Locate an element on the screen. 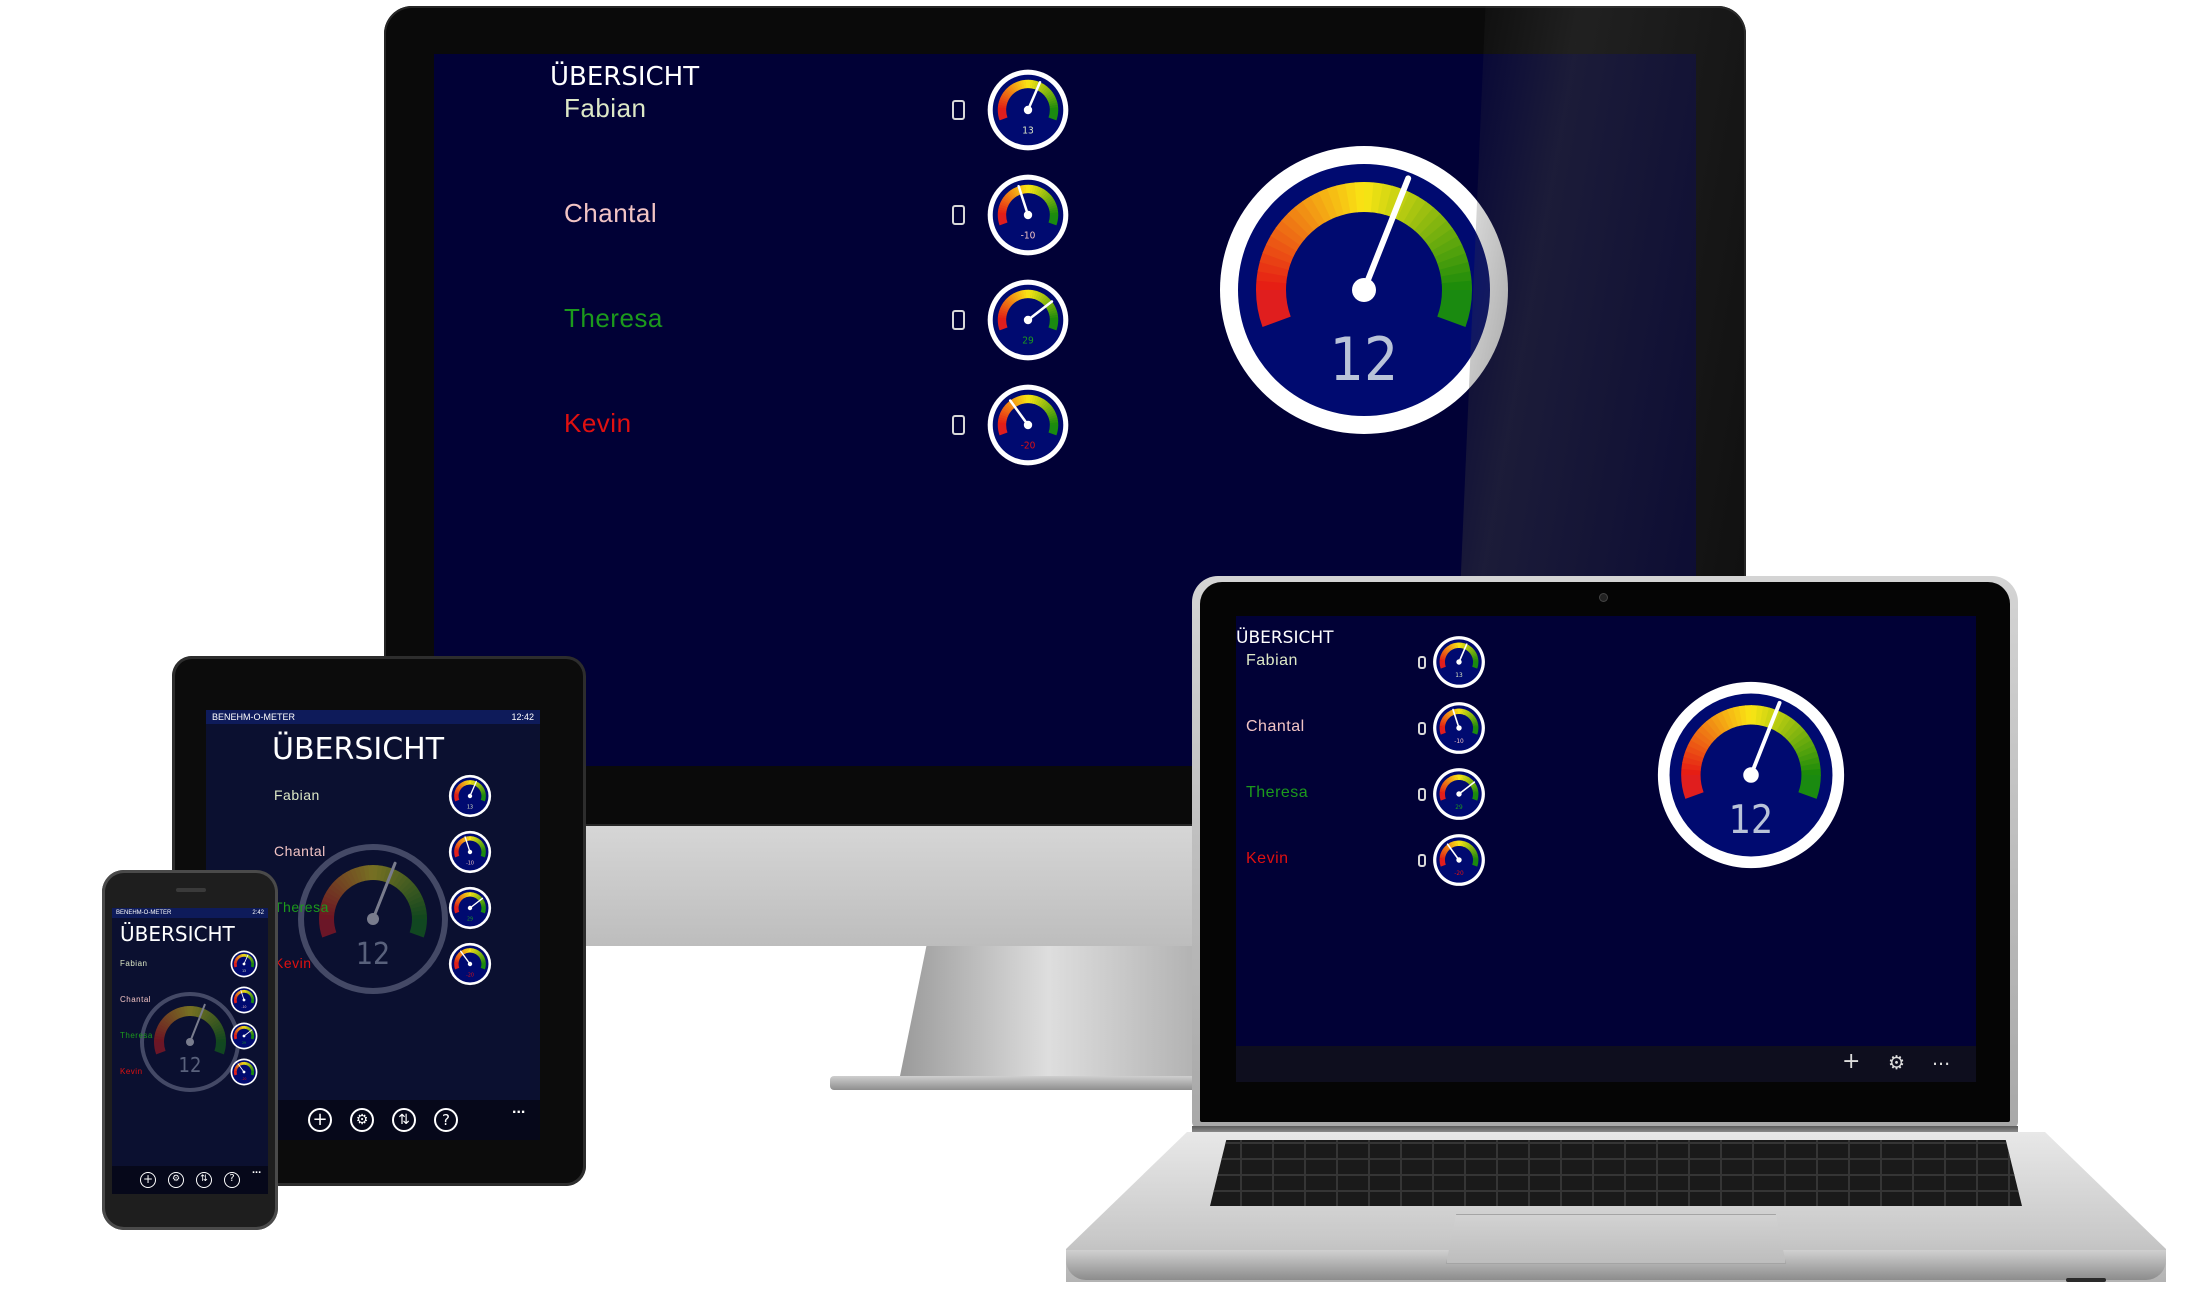 This screenshot has height=1314, width=2200. gauge-needle is located at coordinates (1034, 96).